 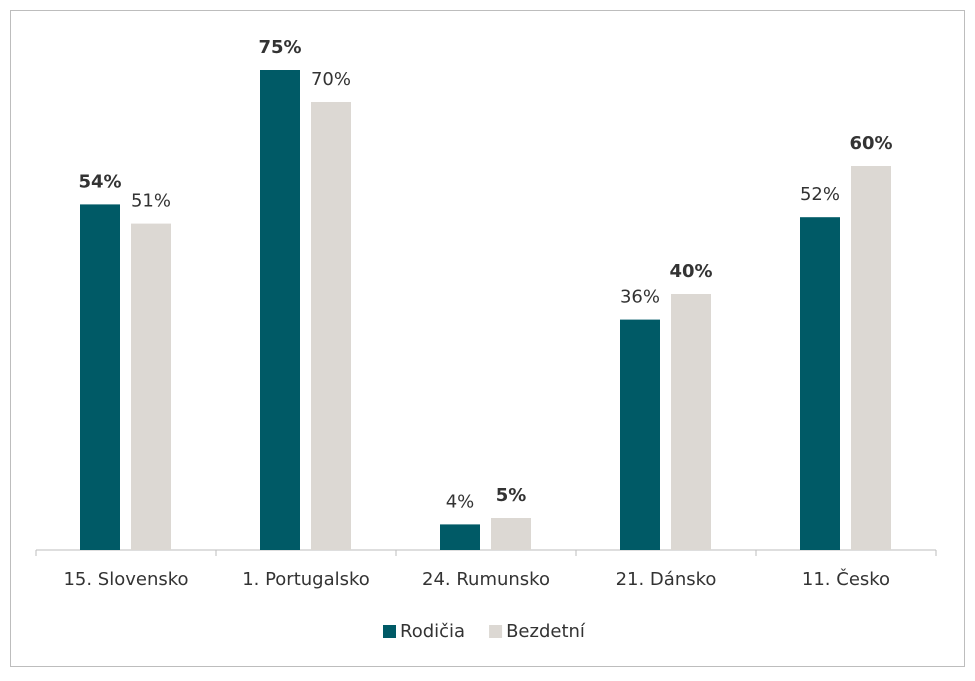 What do you see at coordinates (125, 579) in the screenshot?
I see `x-tick-label: 15. Slovensko` at bounding box center [125, 579].